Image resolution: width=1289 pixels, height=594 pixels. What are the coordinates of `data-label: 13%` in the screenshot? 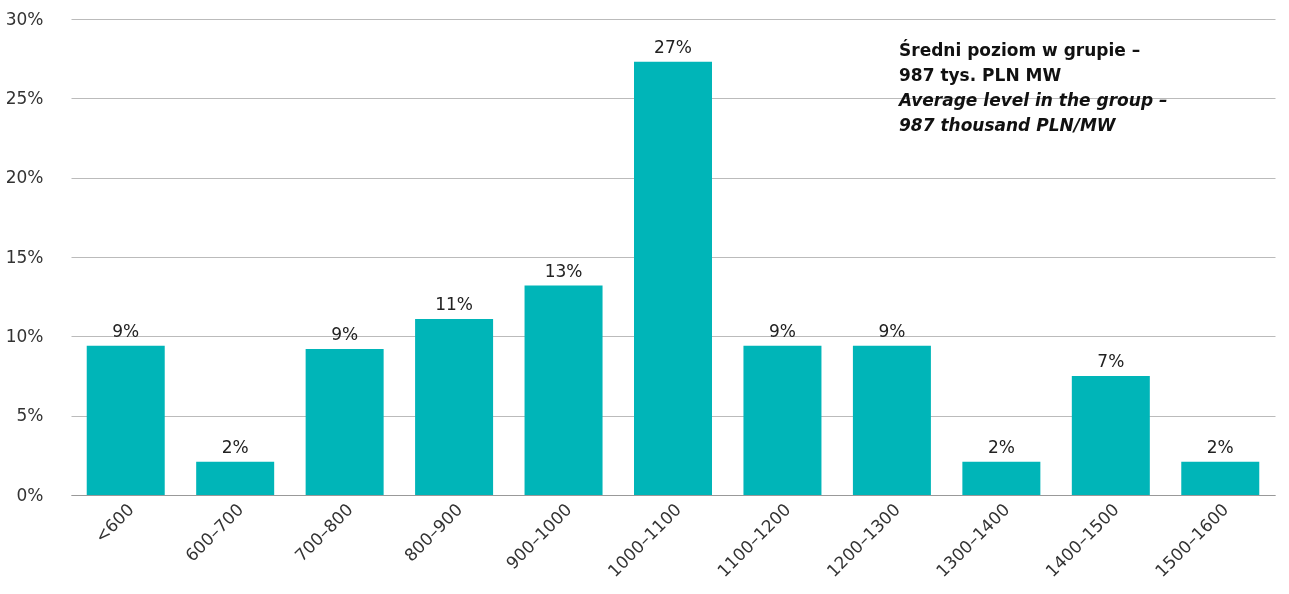 It's located at (563, 270).